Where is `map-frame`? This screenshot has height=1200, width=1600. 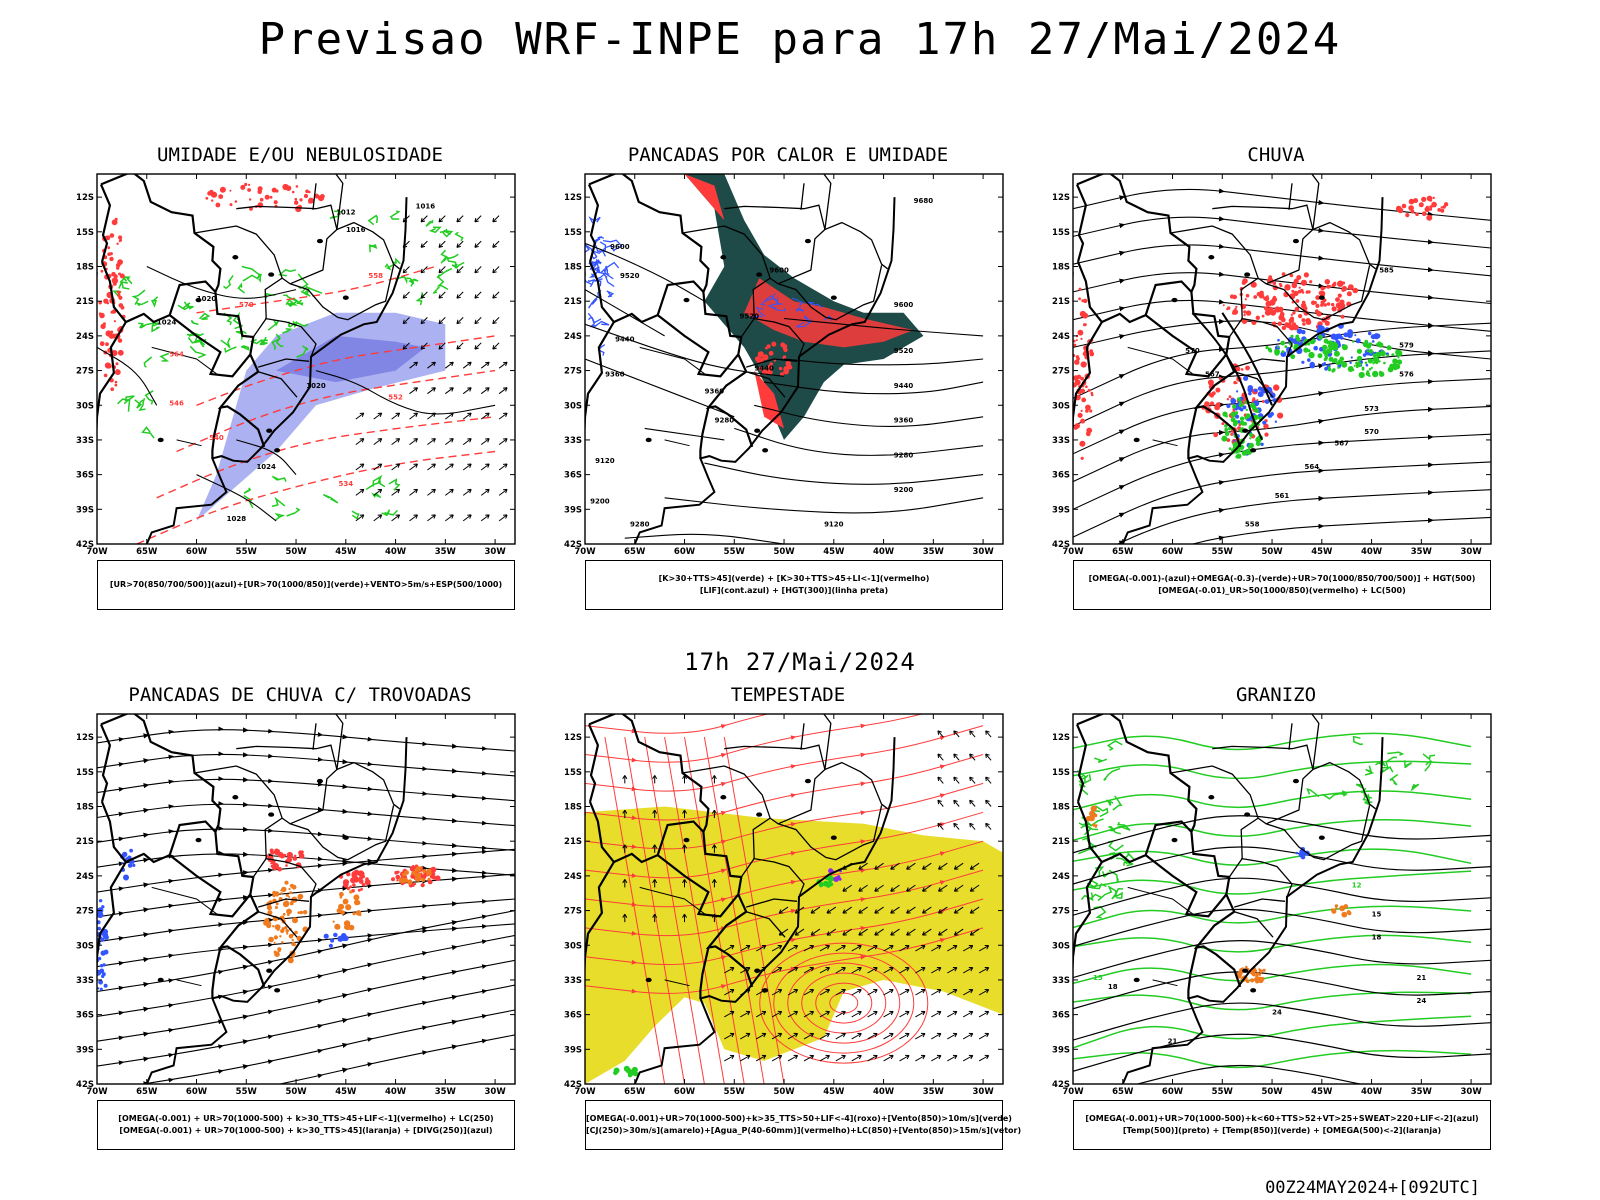 map-frame is located at coordinates (794, 359).